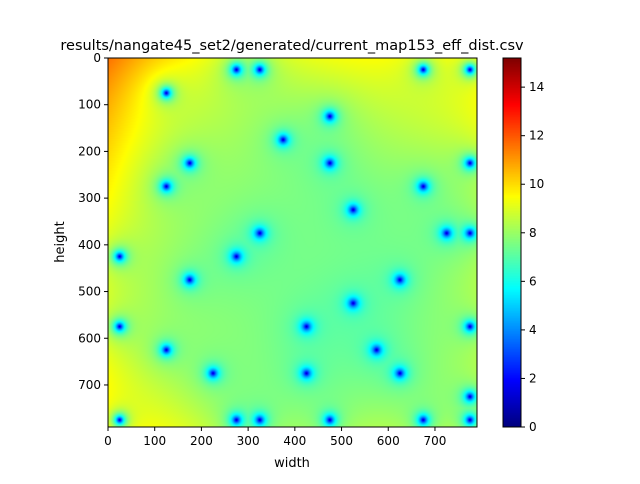 This screenshot has height=484, width=640. I want to click on y-axis: 0 100 200 300 400 500 600 700, so click(93, 221).